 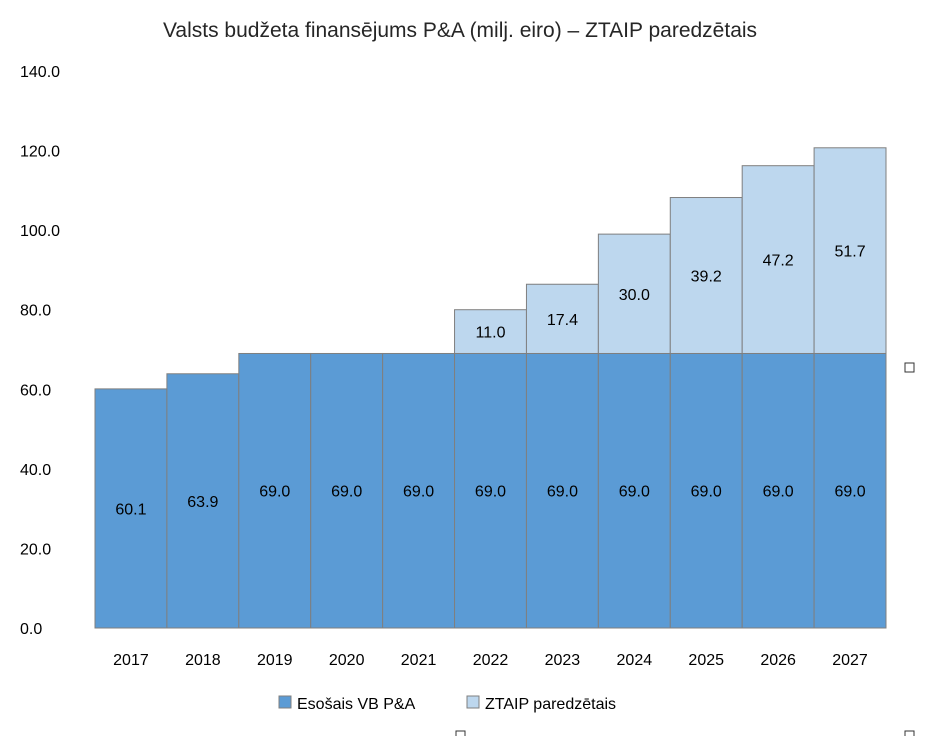 I want to click on x-tick-label: 2019, so click(x=275, y=660).